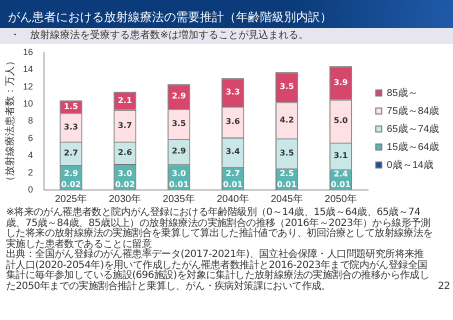  What do you see at coordinates (413, 110) in the screenshot?
I see `legend-label: 75歳～84歳` at bounding box center [413, 110].